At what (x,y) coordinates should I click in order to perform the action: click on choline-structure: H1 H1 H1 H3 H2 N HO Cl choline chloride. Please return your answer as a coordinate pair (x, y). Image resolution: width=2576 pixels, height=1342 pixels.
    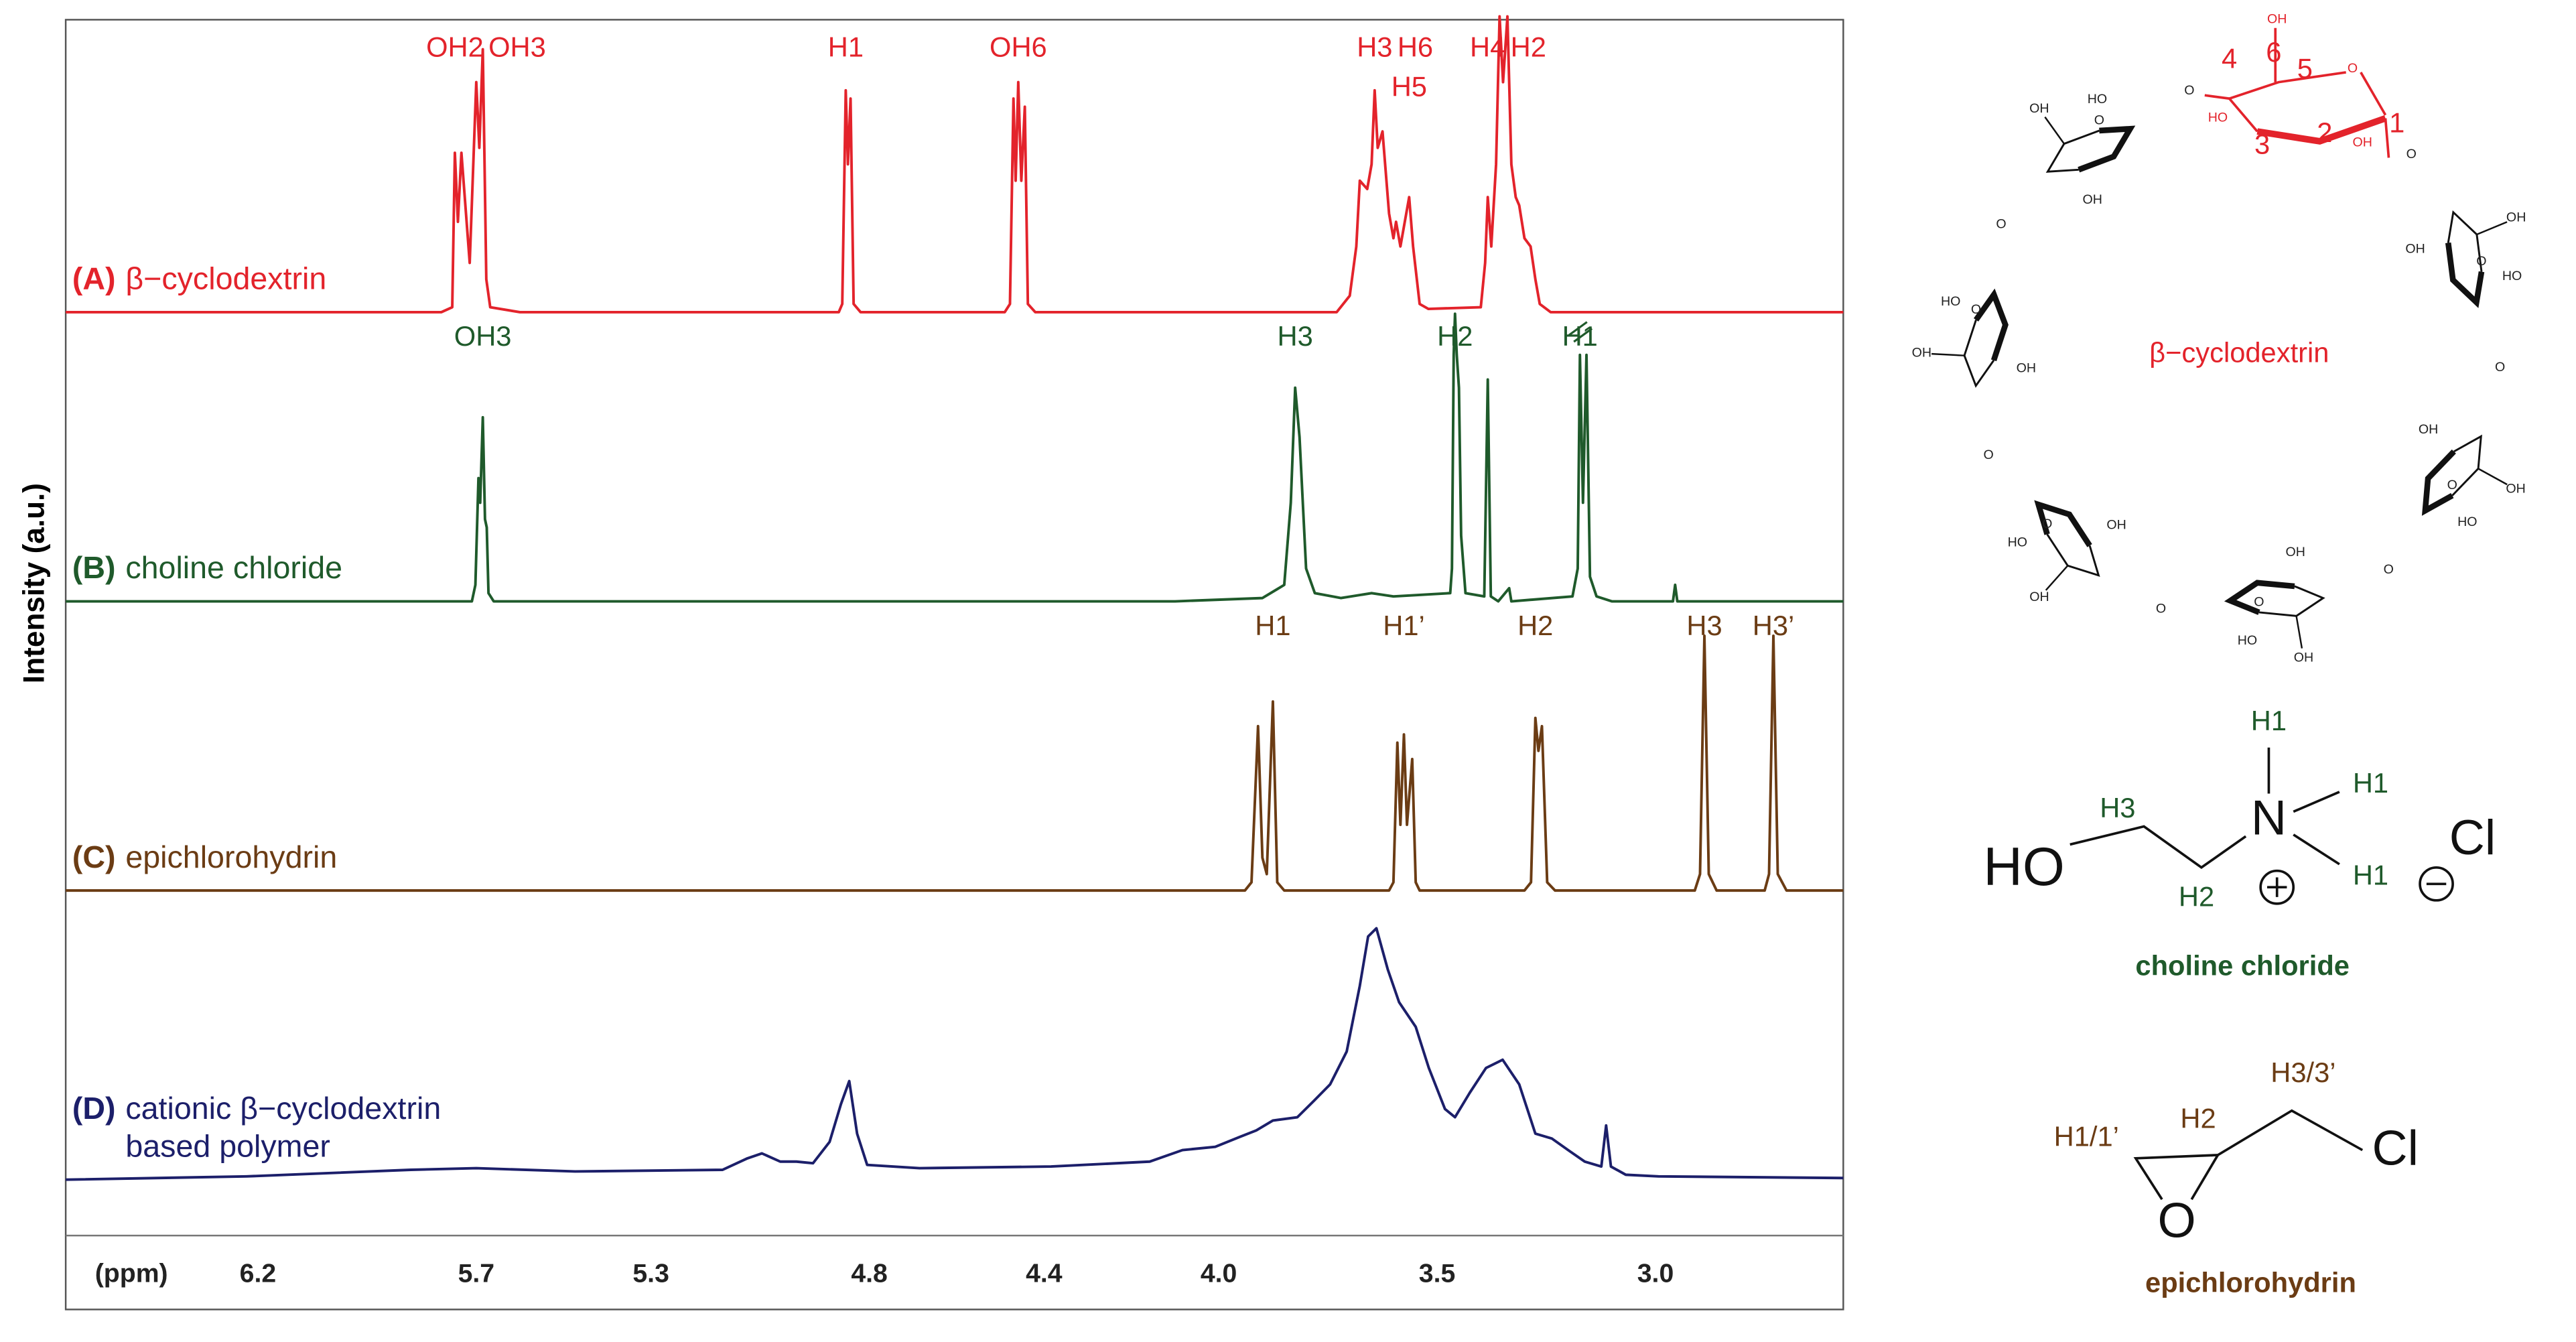
    Looking at the image, I should click on (2239, 843).